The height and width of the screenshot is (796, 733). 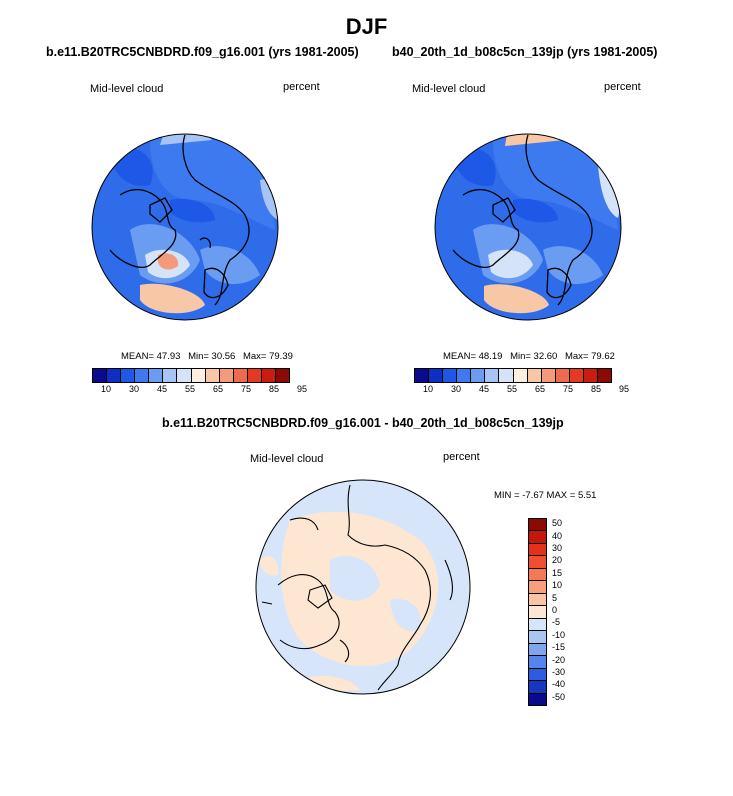 I want to click on right-units-label: percent, so click(x=622, y=87).